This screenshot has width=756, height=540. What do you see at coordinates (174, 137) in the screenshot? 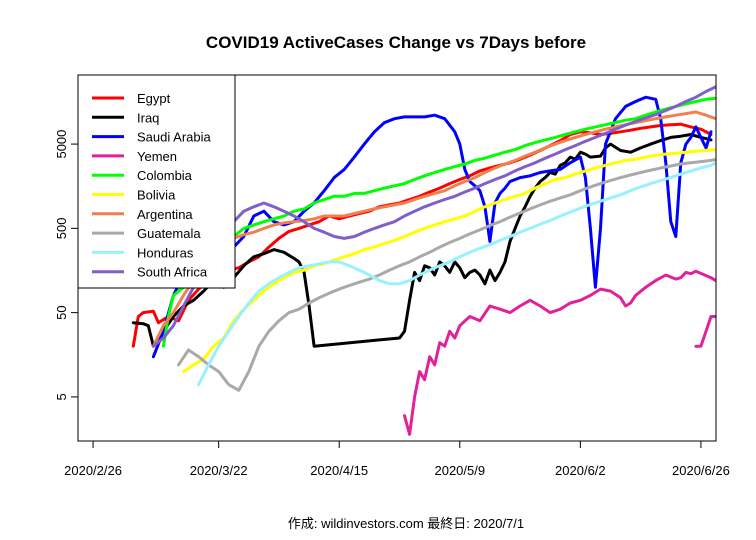
I see `legend-label: Saudi Arabia` at bounding box center [174, 137].